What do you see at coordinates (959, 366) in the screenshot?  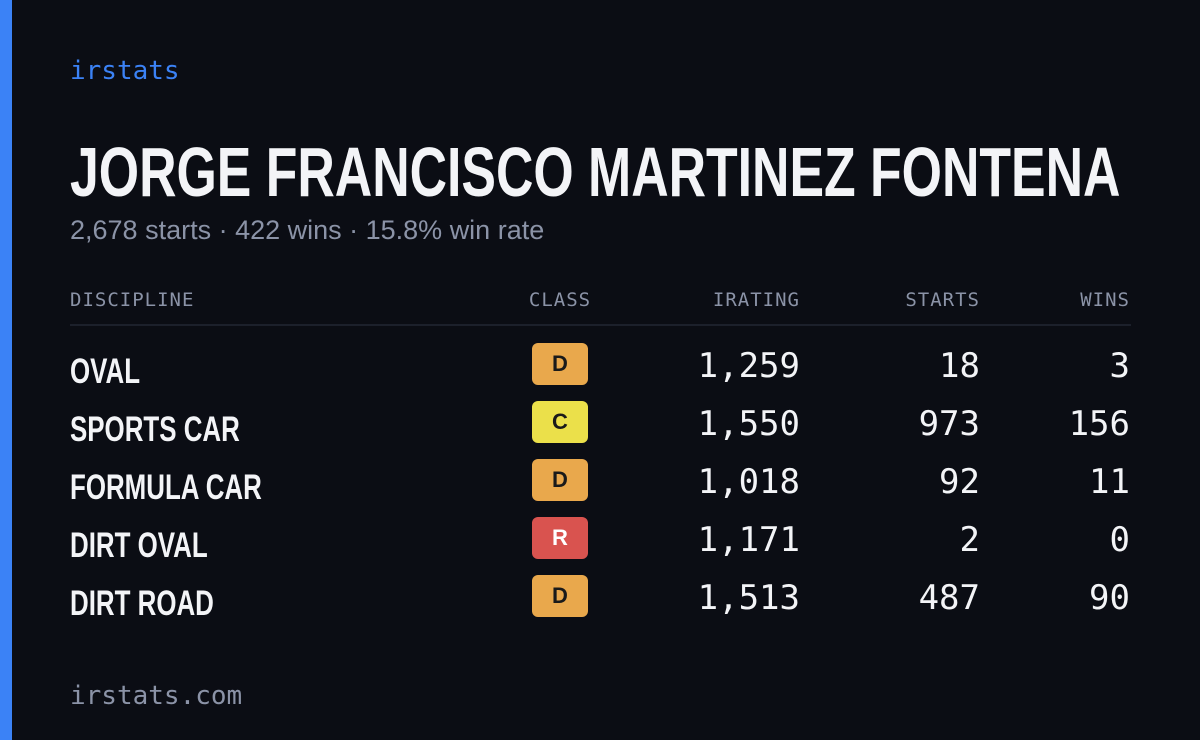 I see `starts: 18` at bounding box center [959, 366].